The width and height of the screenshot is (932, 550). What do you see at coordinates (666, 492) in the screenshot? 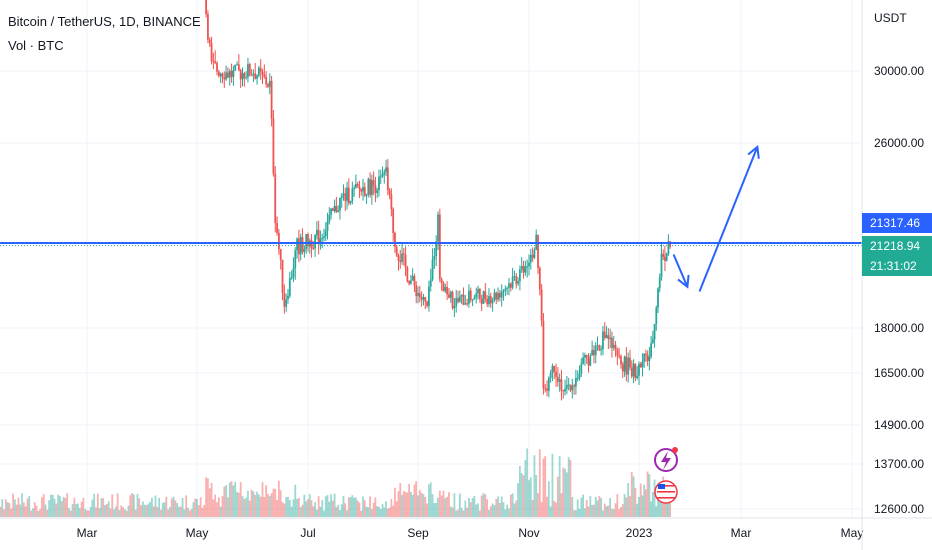
I see `flag-stripe` at bounding box center [666, 492].